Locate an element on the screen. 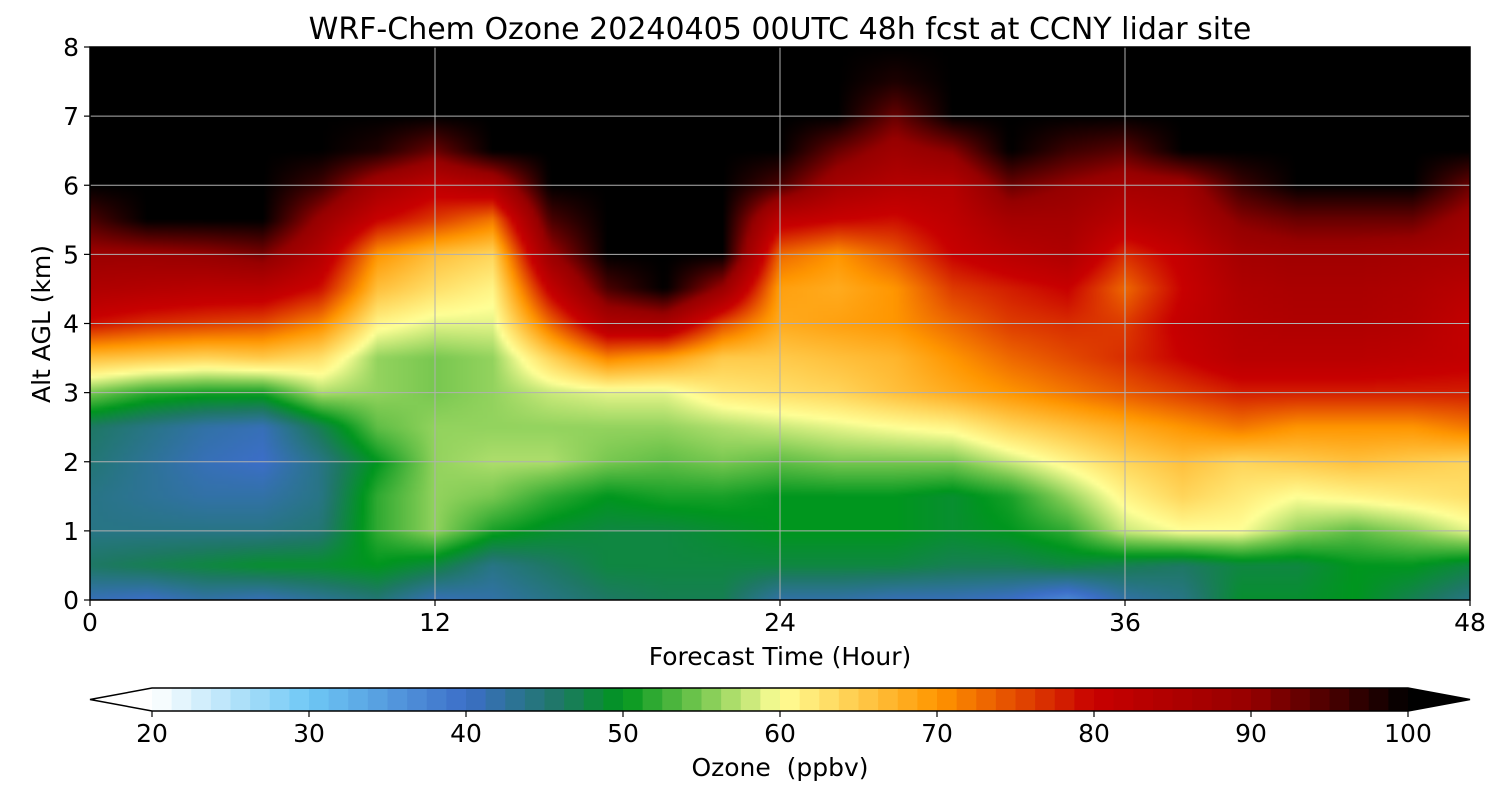 The width and height of the screenshot is (1500, 800). colorbar-tick-label: 70 is located at coordinates (937, 733).